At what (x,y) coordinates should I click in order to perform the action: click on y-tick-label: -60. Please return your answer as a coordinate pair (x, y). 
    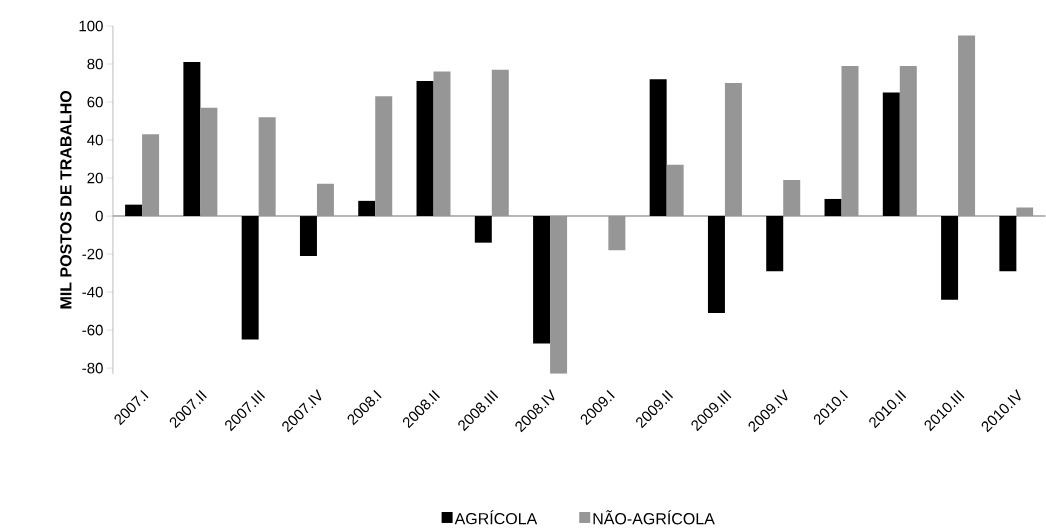
    Looking at the image, I should click on (92, 330).